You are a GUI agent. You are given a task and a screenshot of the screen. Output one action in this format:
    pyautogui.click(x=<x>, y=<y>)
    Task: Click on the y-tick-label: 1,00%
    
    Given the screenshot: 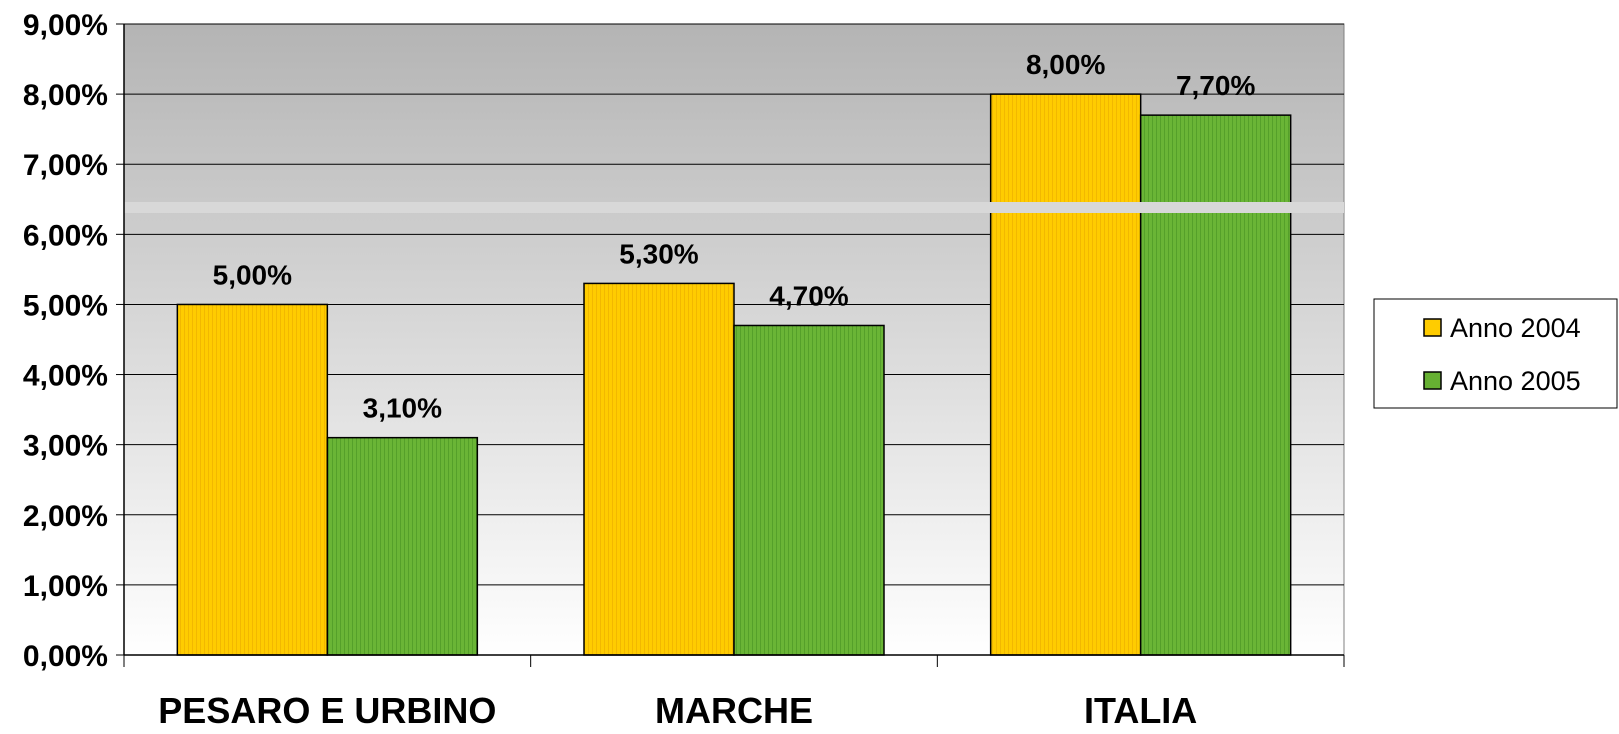 What is the action you would take?
    pyautogui.click(x=65, y=586)
    